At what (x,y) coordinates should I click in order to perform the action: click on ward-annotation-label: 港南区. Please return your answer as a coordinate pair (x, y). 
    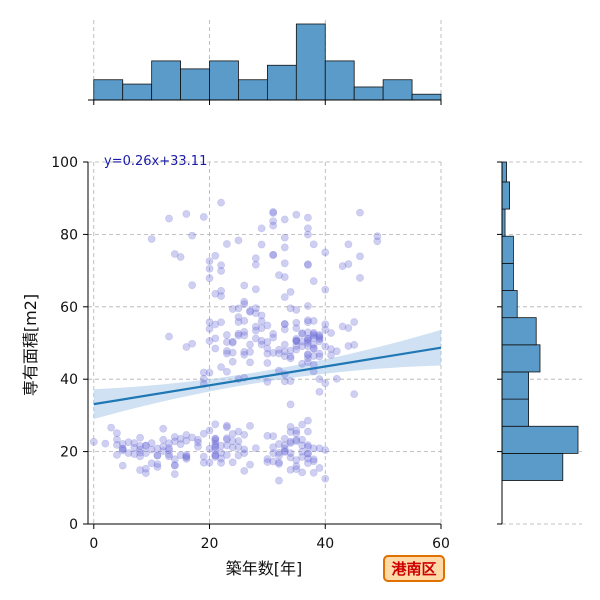
    Looking at the image, I should click on (413, 569).